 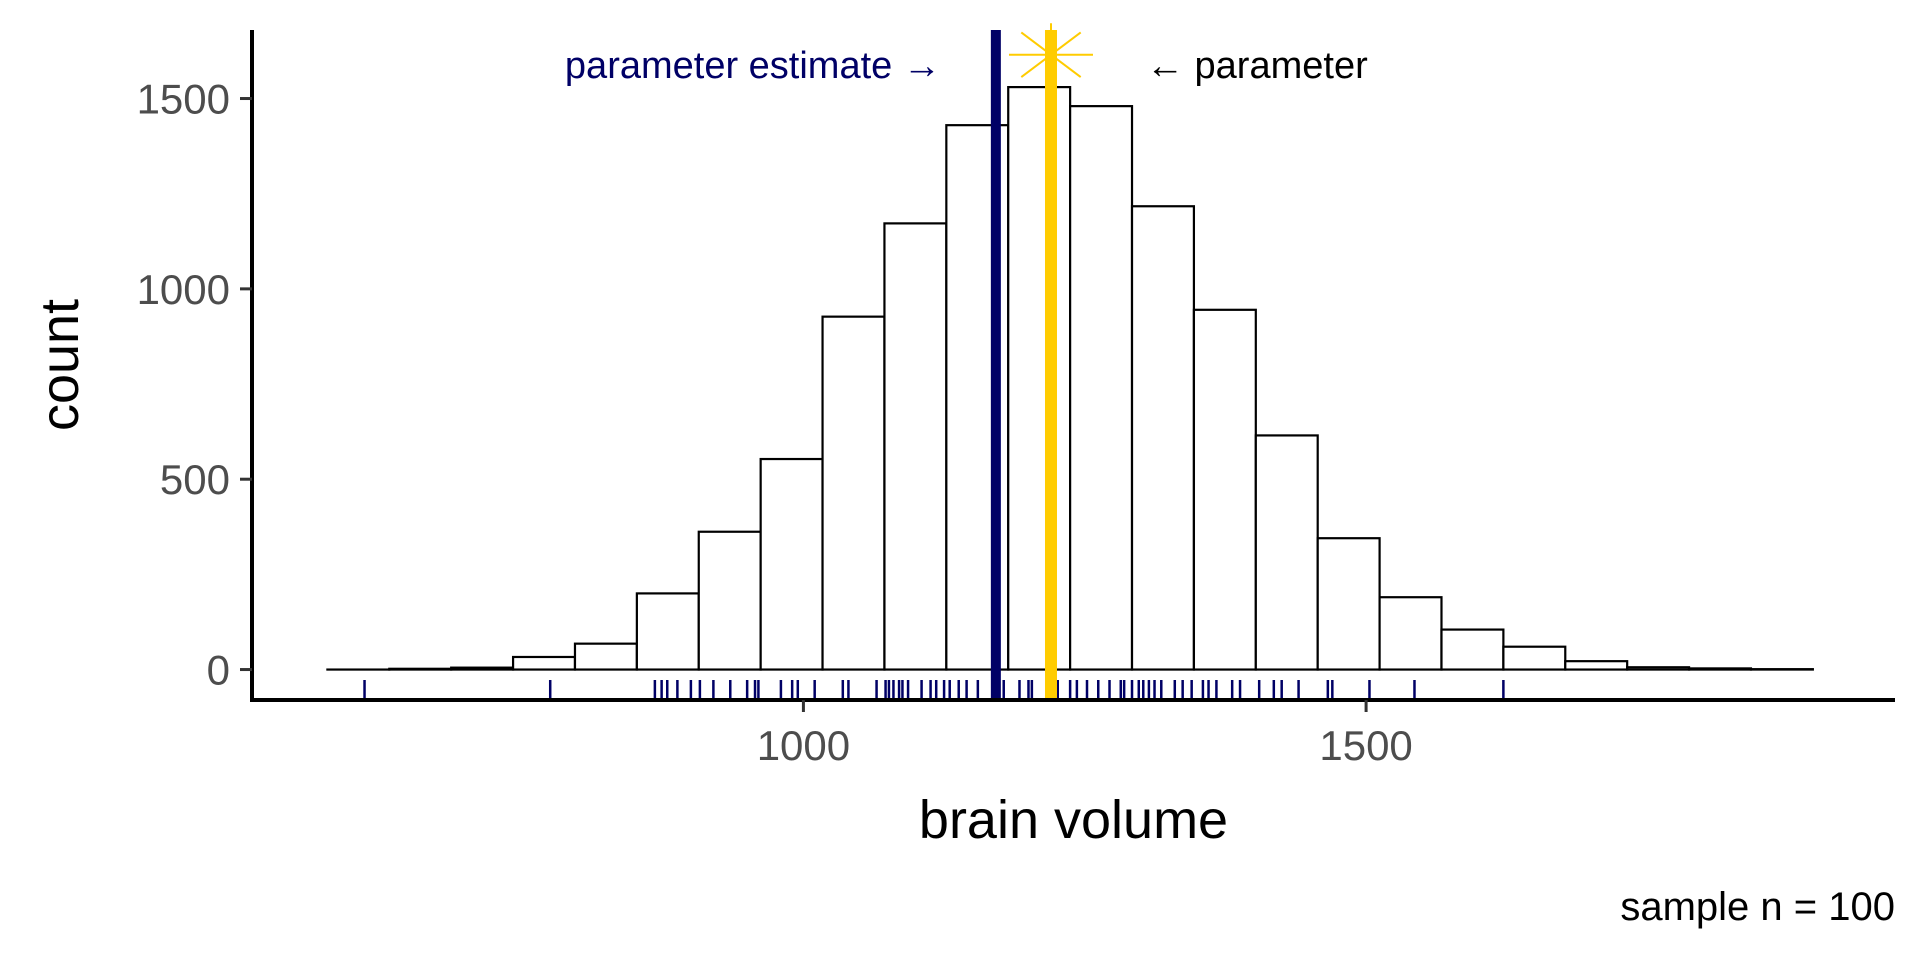 I want to click on y-axis-ticks: 0 500 1000 1500, so click(x=194, y=385).